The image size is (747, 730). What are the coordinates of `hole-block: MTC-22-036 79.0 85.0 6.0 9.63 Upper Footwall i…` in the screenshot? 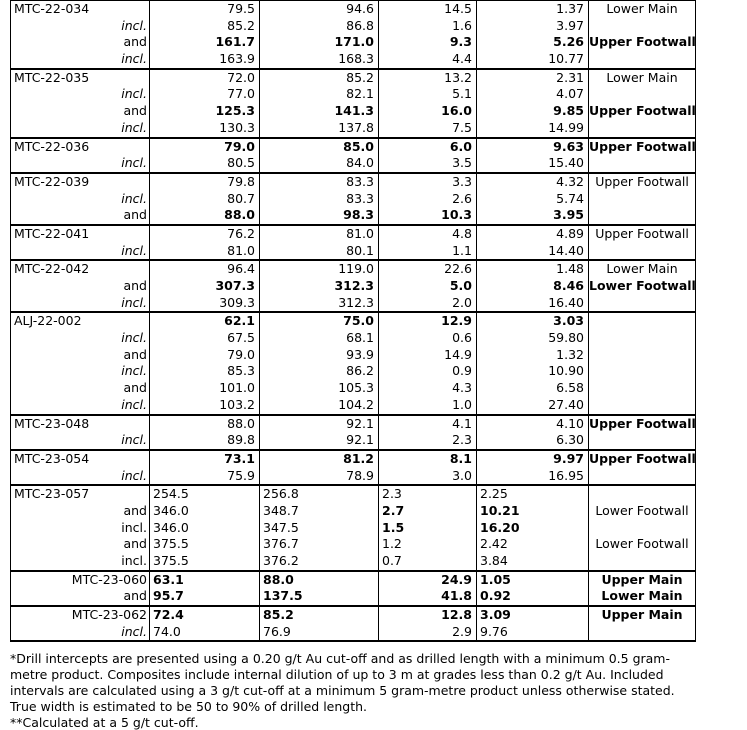 It's located at (353, 156).